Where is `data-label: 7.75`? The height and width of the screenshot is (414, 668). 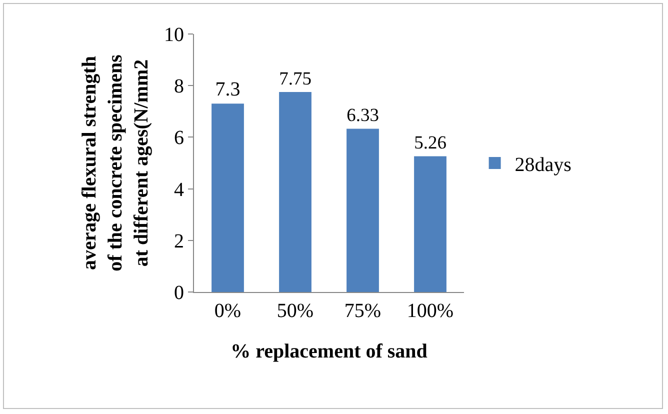 data-label: 7.75 is located at coordinates (295, 79).